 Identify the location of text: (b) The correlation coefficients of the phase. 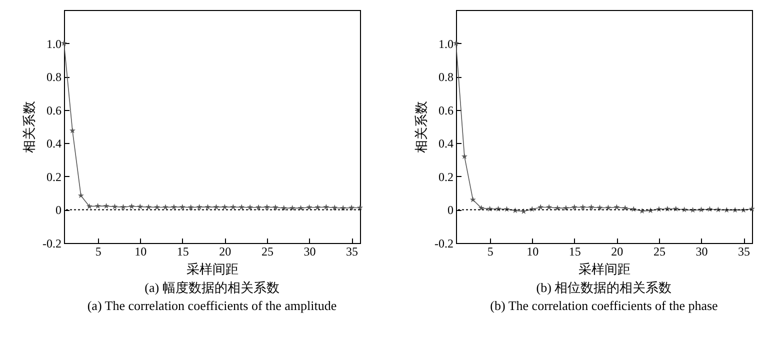
(604, 305).